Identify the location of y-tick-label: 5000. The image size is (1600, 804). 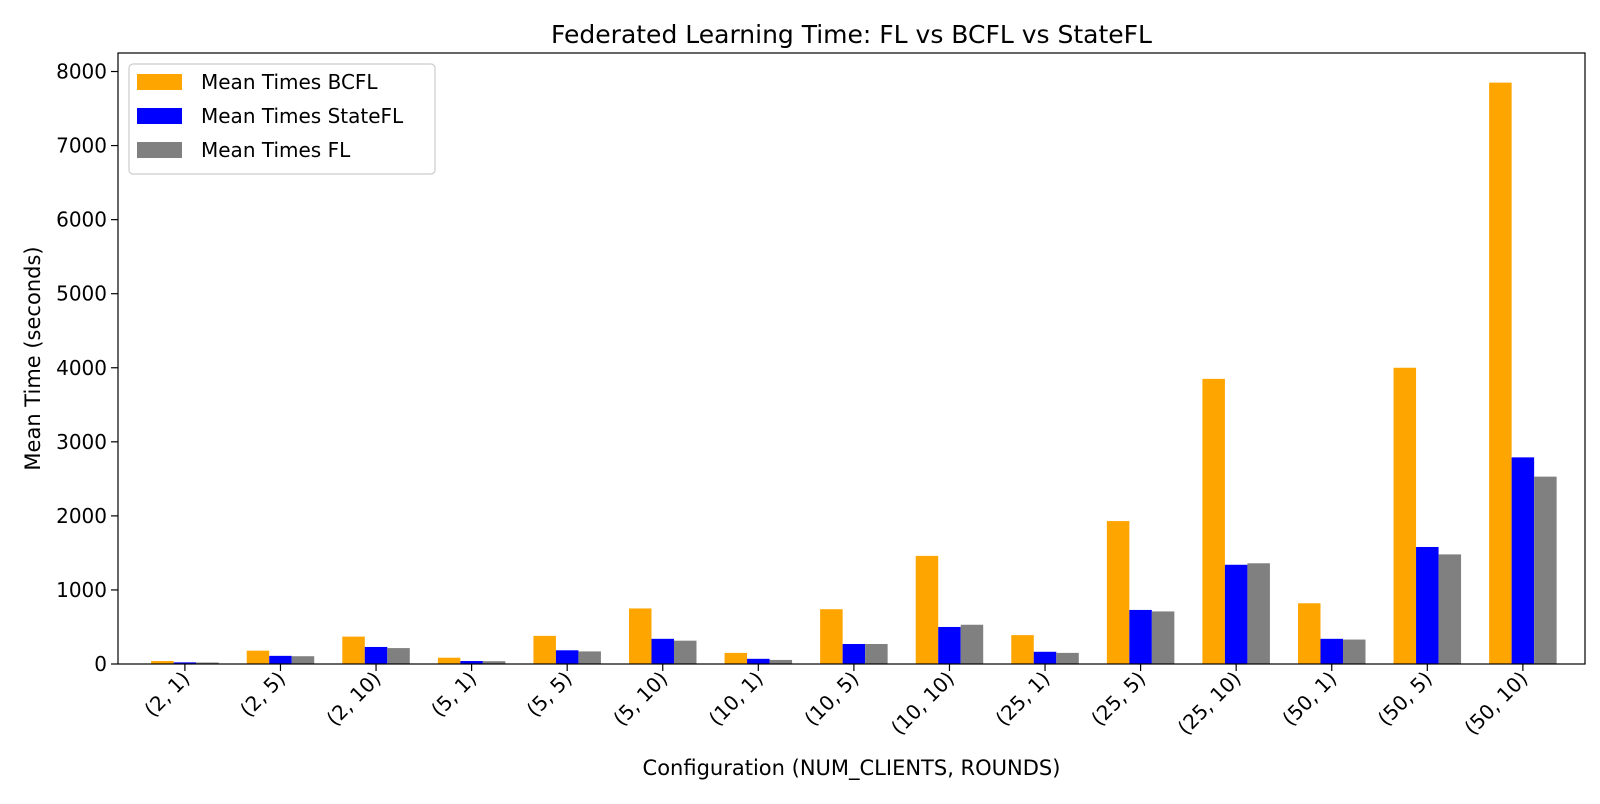
(81, 294).